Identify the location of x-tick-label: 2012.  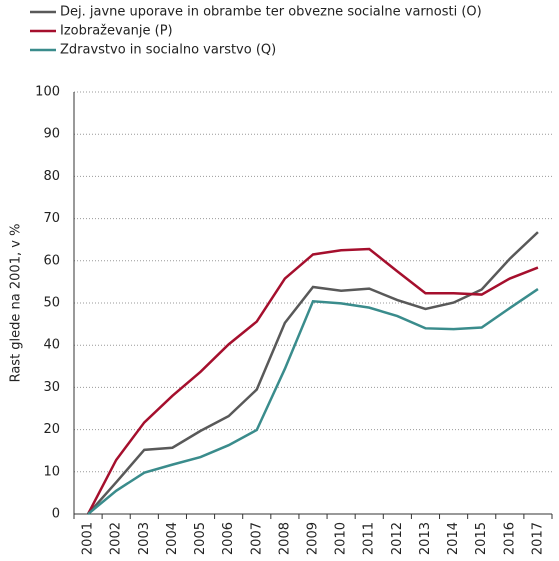
(397, 538).